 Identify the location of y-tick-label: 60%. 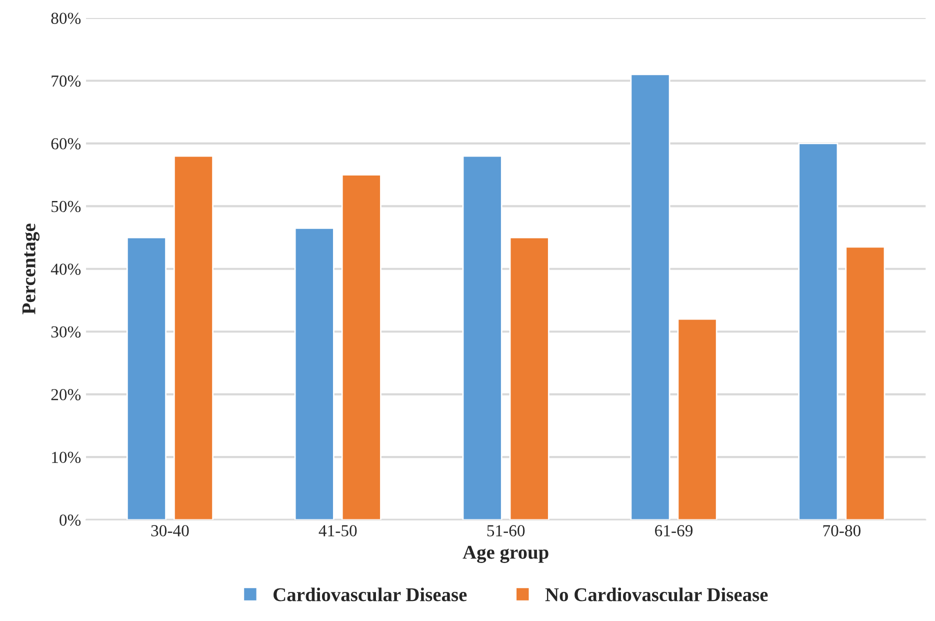
(66, 144).